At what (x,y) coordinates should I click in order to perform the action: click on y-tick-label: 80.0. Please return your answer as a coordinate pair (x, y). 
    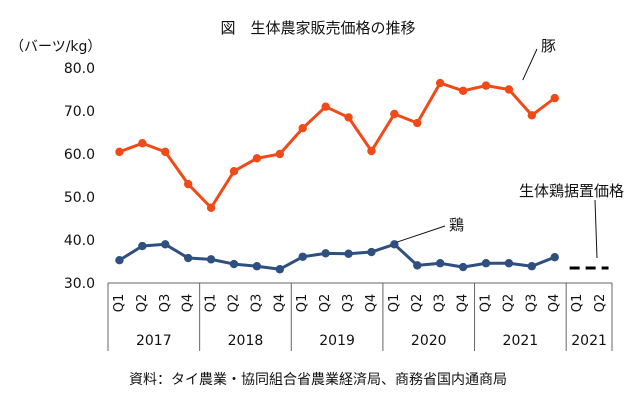
    Looking at the image, I should click on (79, 69).